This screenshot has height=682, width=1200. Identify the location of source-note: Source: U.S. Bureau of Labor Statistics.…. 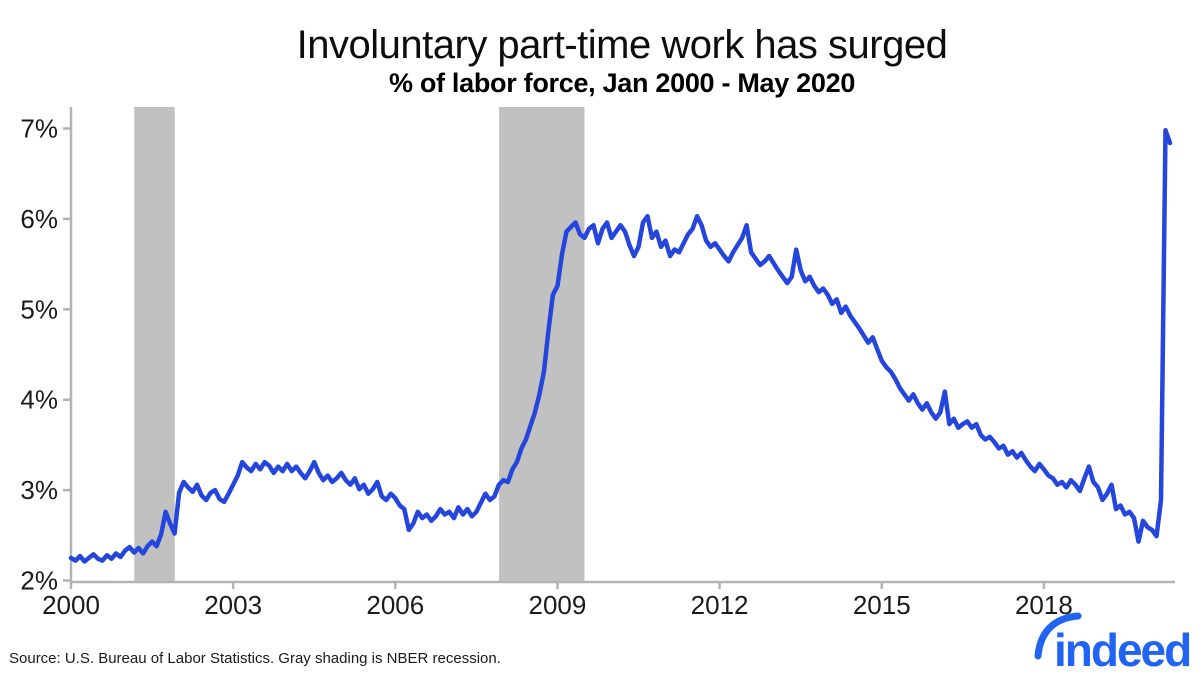
(255, 658).